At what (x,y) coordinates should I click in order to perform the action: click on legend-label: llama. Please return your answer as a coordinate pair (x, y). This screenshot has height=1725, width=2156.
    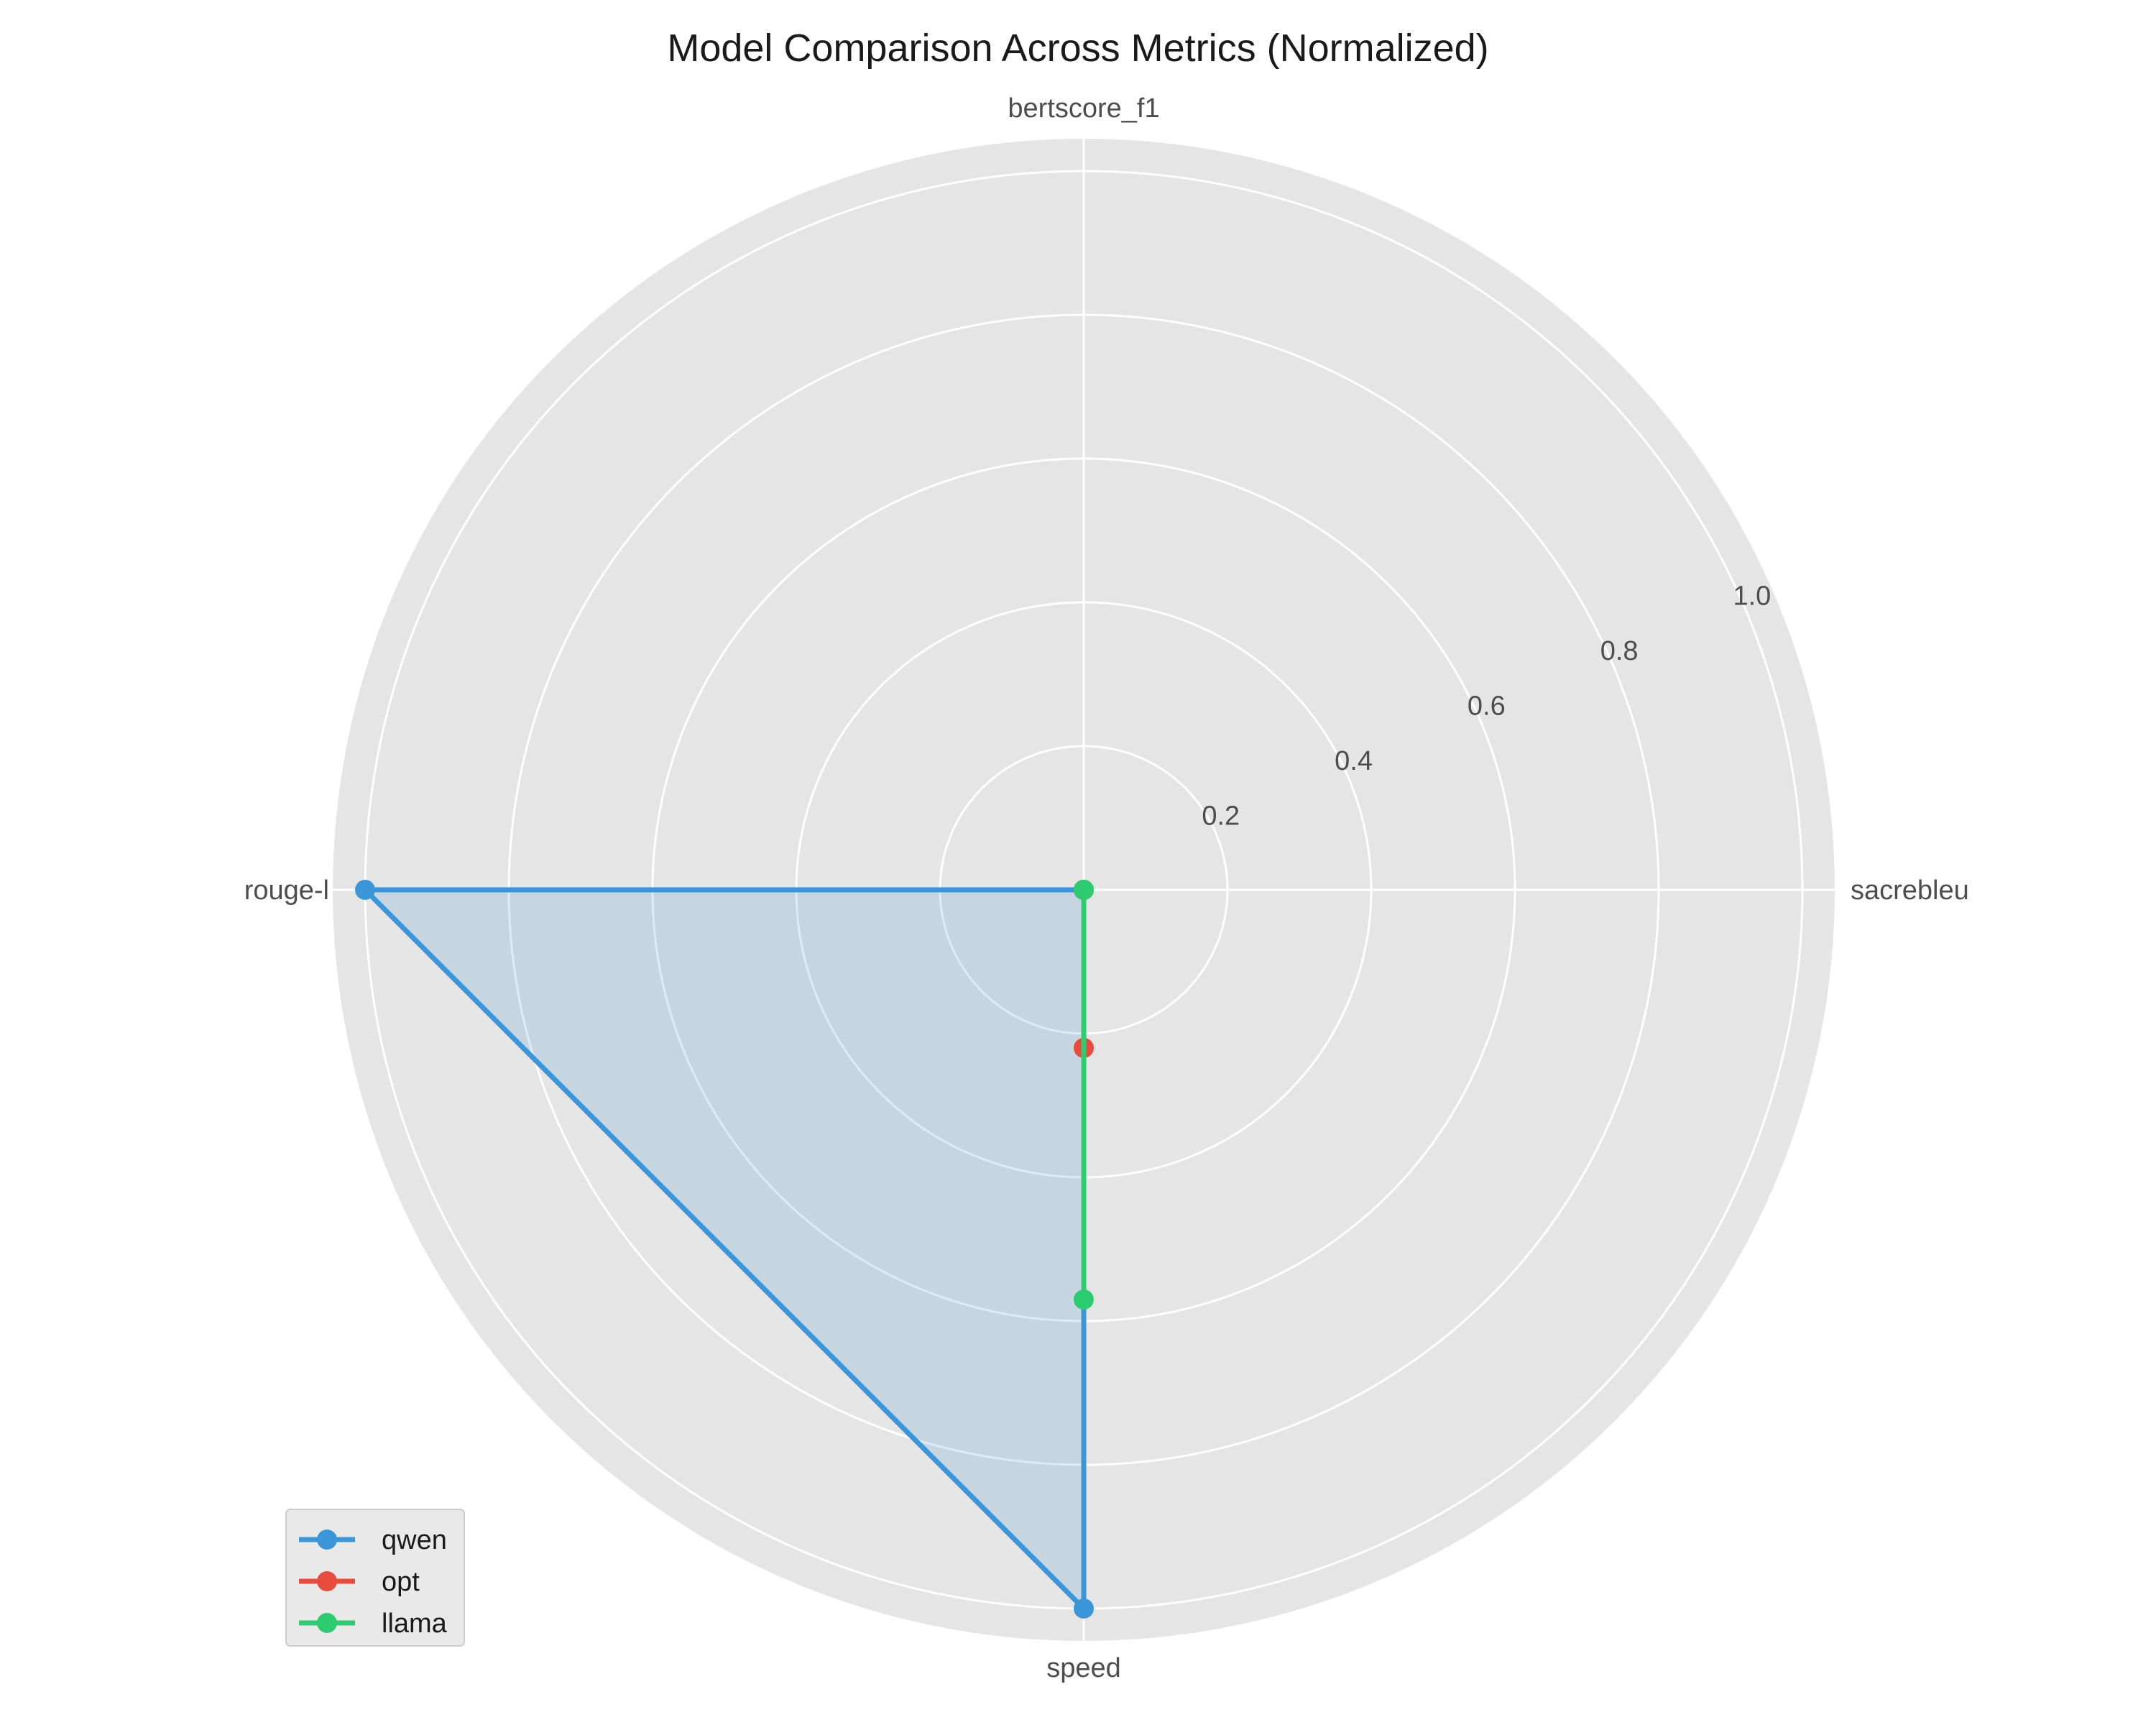
    Looking at the image, I should click on (415, 1624).